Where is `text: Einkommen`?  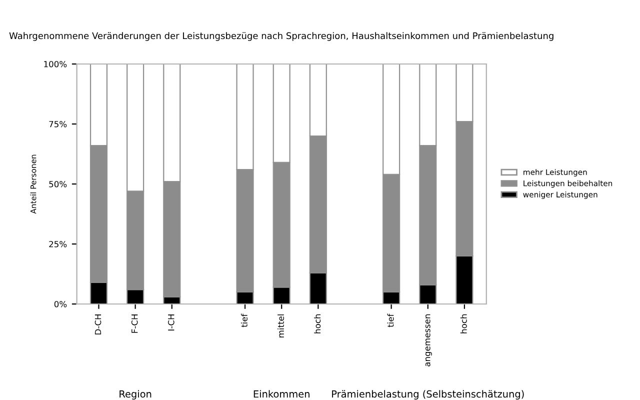 text: Einkommen is located at coordinates (282, 394).